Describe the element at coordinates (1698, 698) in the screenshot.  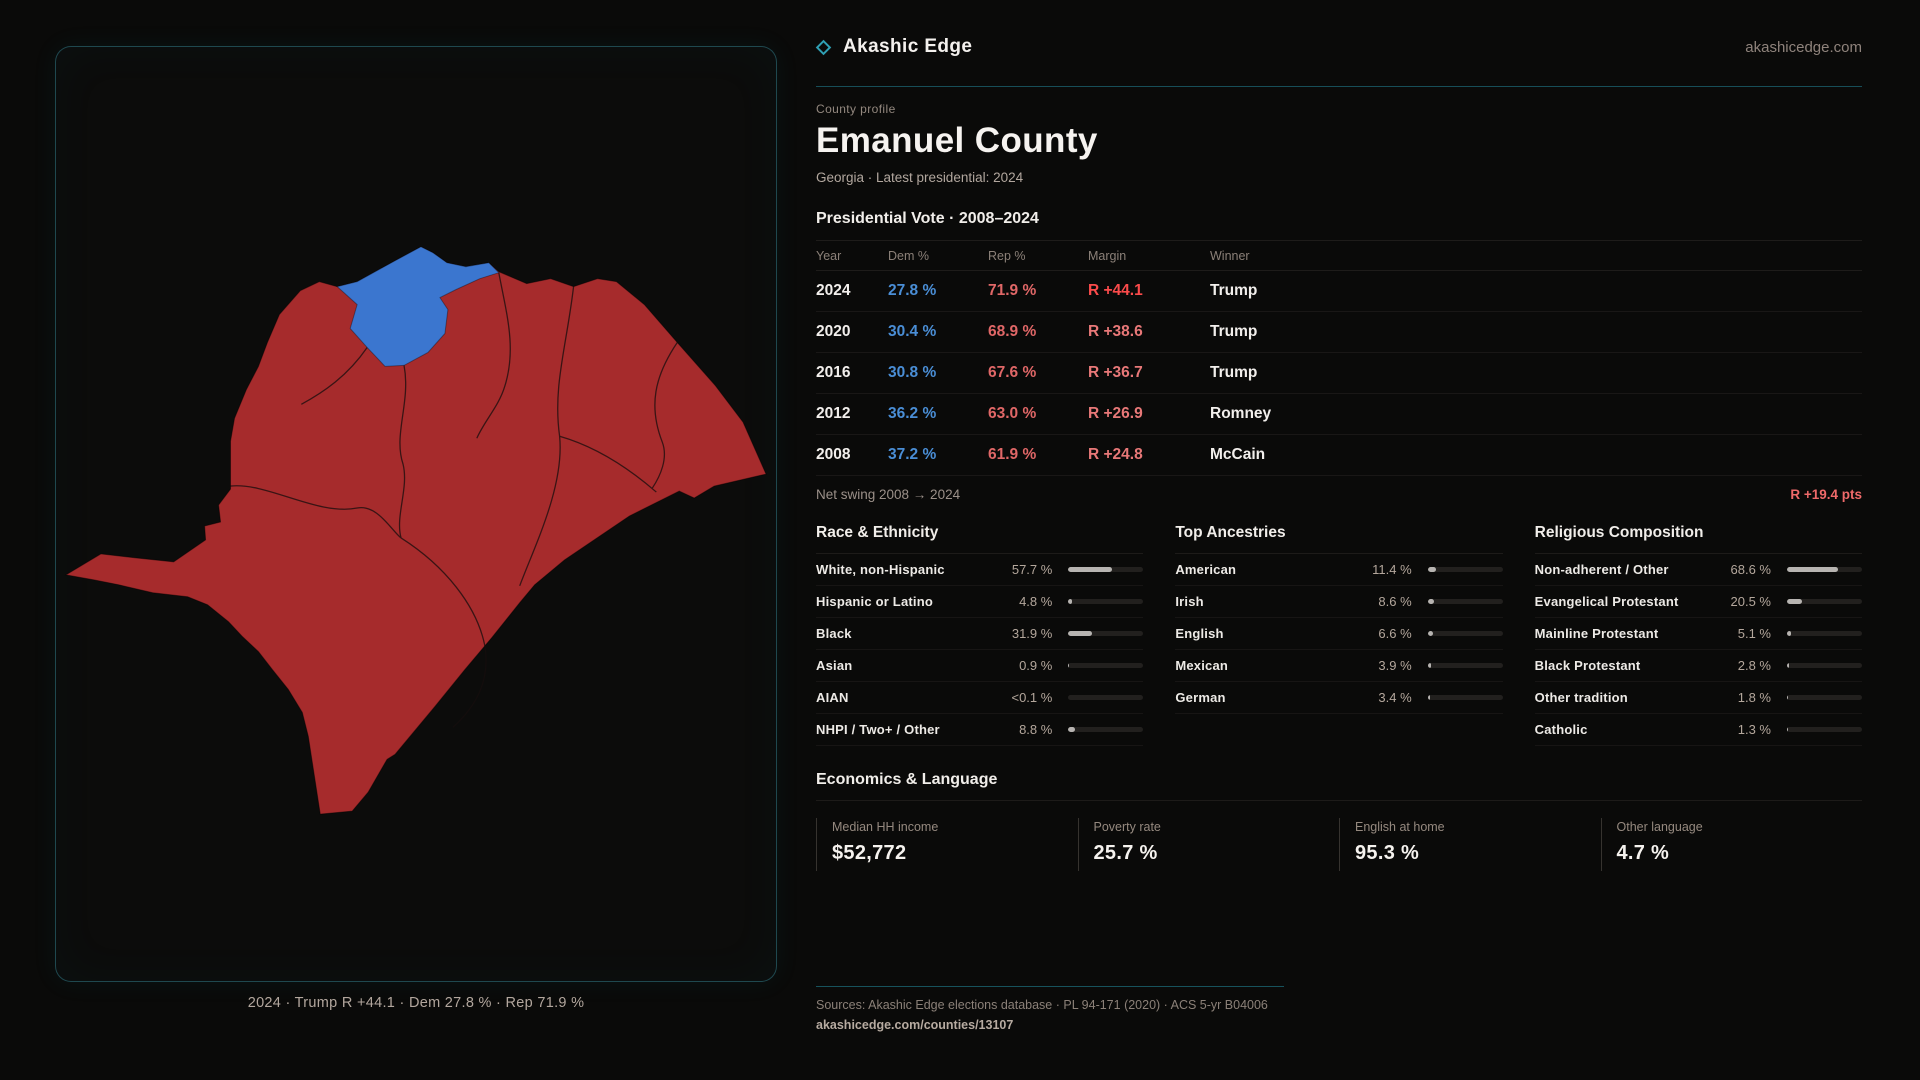
I see `list-item: Other tradition 1.8 %` at that location.